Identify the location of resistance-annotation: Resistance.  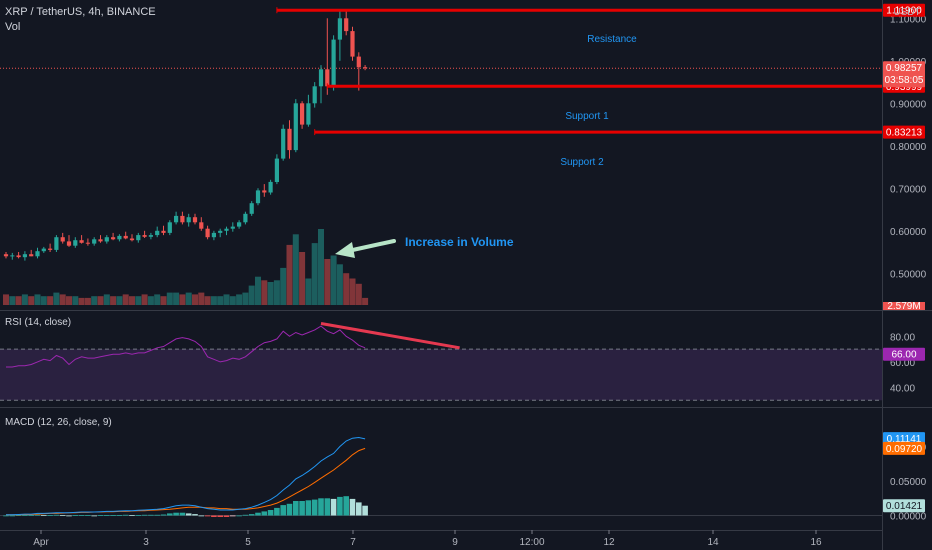
(612, 39).